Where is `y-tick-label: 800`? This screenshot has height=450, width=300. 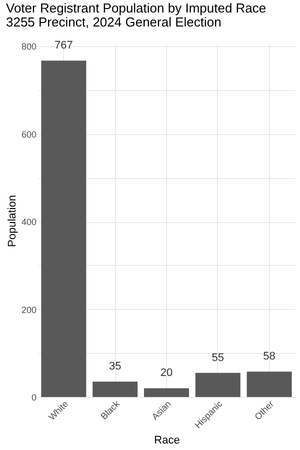 y-tick-label: 800 is located at coordinates (28, 47).